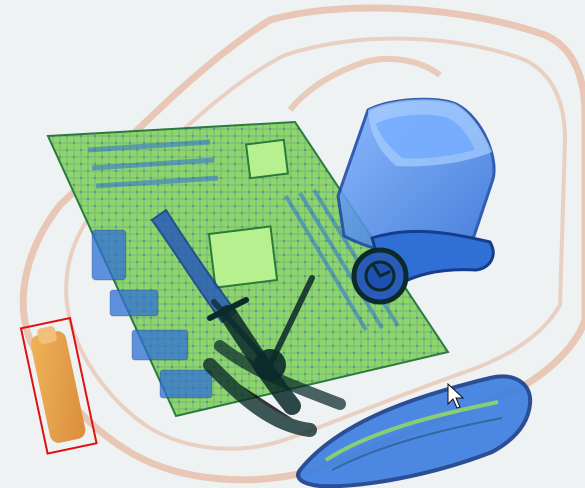 The image size is (585, 488). What do you see at coordinates (423, 267) in the screenshot?
I see `wristwatch` at bounding box center [423, 267].